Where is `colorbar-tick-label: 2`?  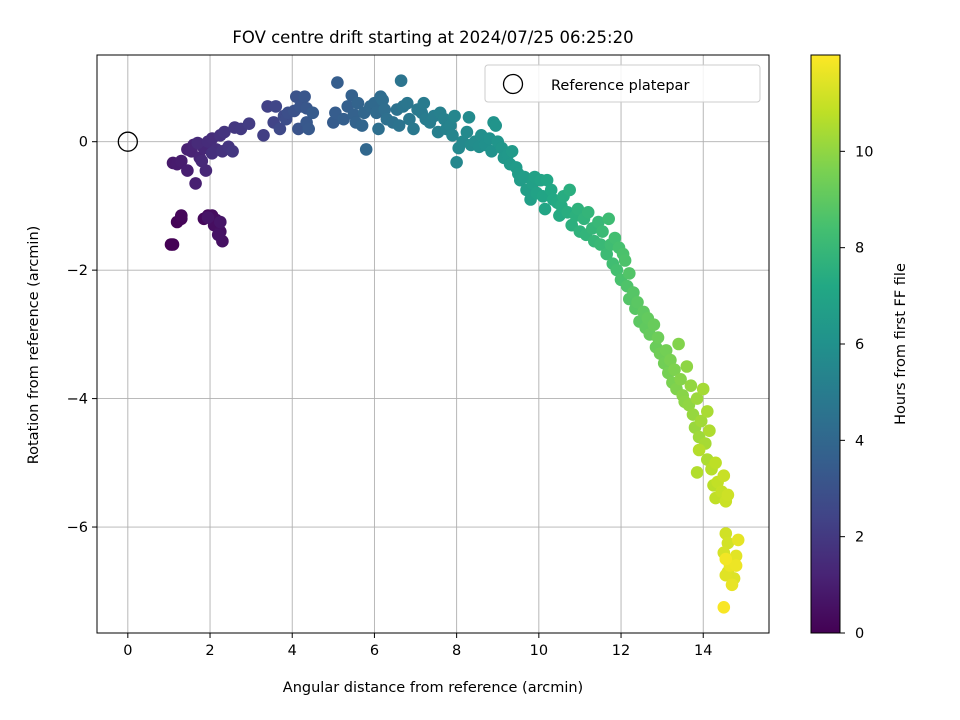
colorbar-tick-label: 2 is located at coordinates (859, 538).